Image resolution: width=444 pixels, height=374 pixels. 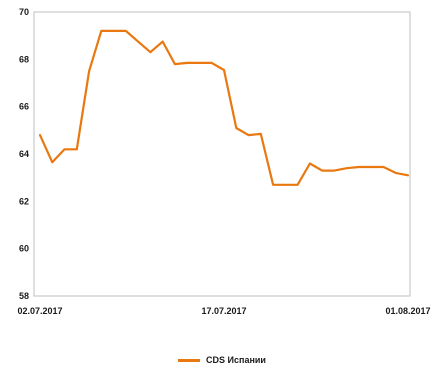 What do you see at coordinates (39, 311) in the screenshot?
I see `x-tick-label: 02.07.2017` at bounding box center [39, 311].